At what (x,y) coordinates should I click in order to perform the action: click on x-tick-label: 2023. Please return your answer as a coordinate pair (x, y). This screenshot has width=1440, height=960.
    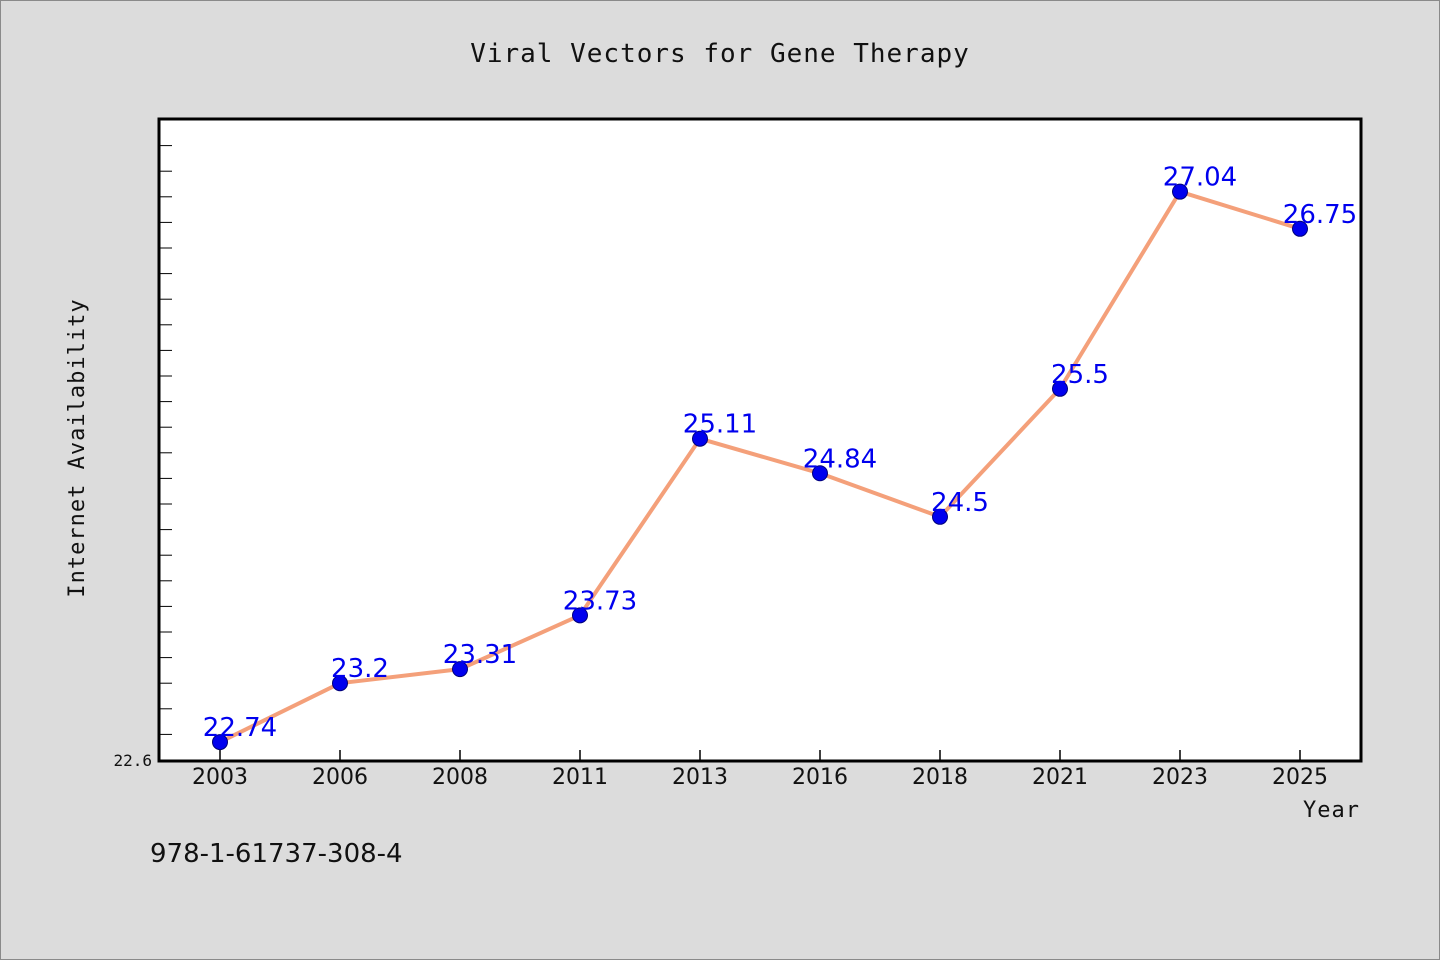
    Looking at the image, I should click on (1180, 777).